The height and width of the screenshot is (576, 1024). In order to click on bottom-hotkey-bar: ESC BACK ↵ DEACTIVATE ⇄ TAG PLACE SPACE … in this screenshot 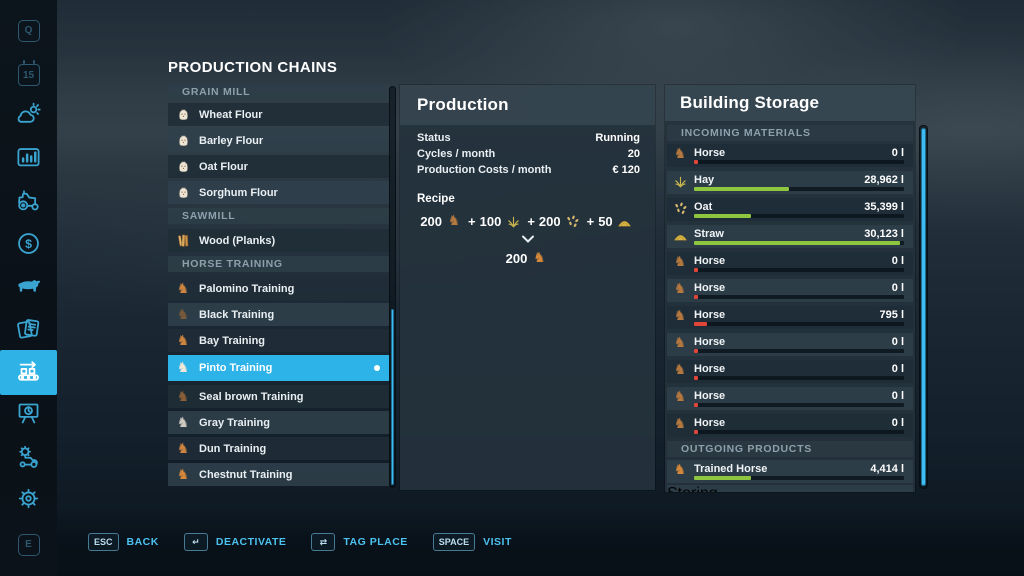, I will do `click(300, 542)`.